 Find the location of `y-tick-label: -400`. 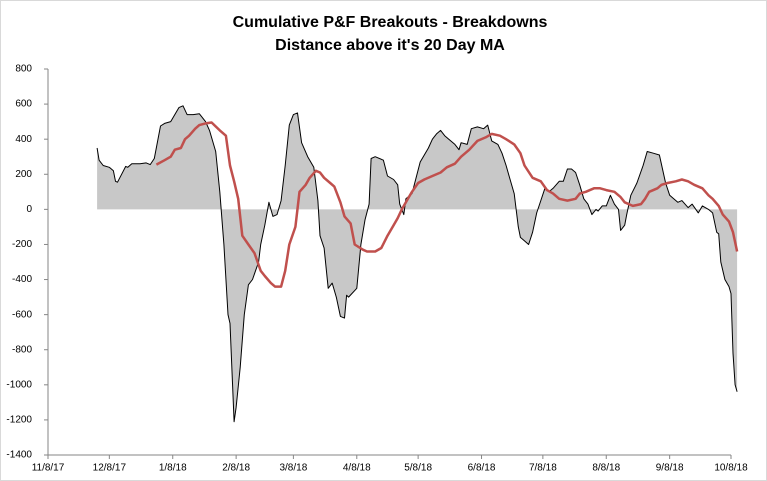

y-tick-label: -400 is located at coordinates (22, 279).